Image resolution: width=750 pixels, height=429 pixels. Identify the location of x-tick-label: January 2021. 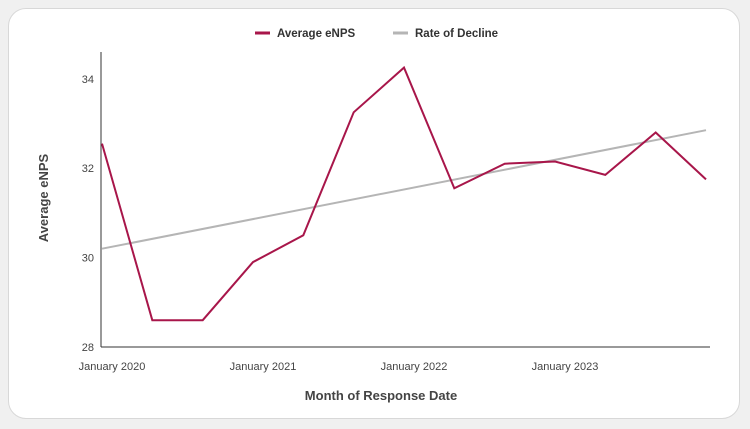
(263, 367).